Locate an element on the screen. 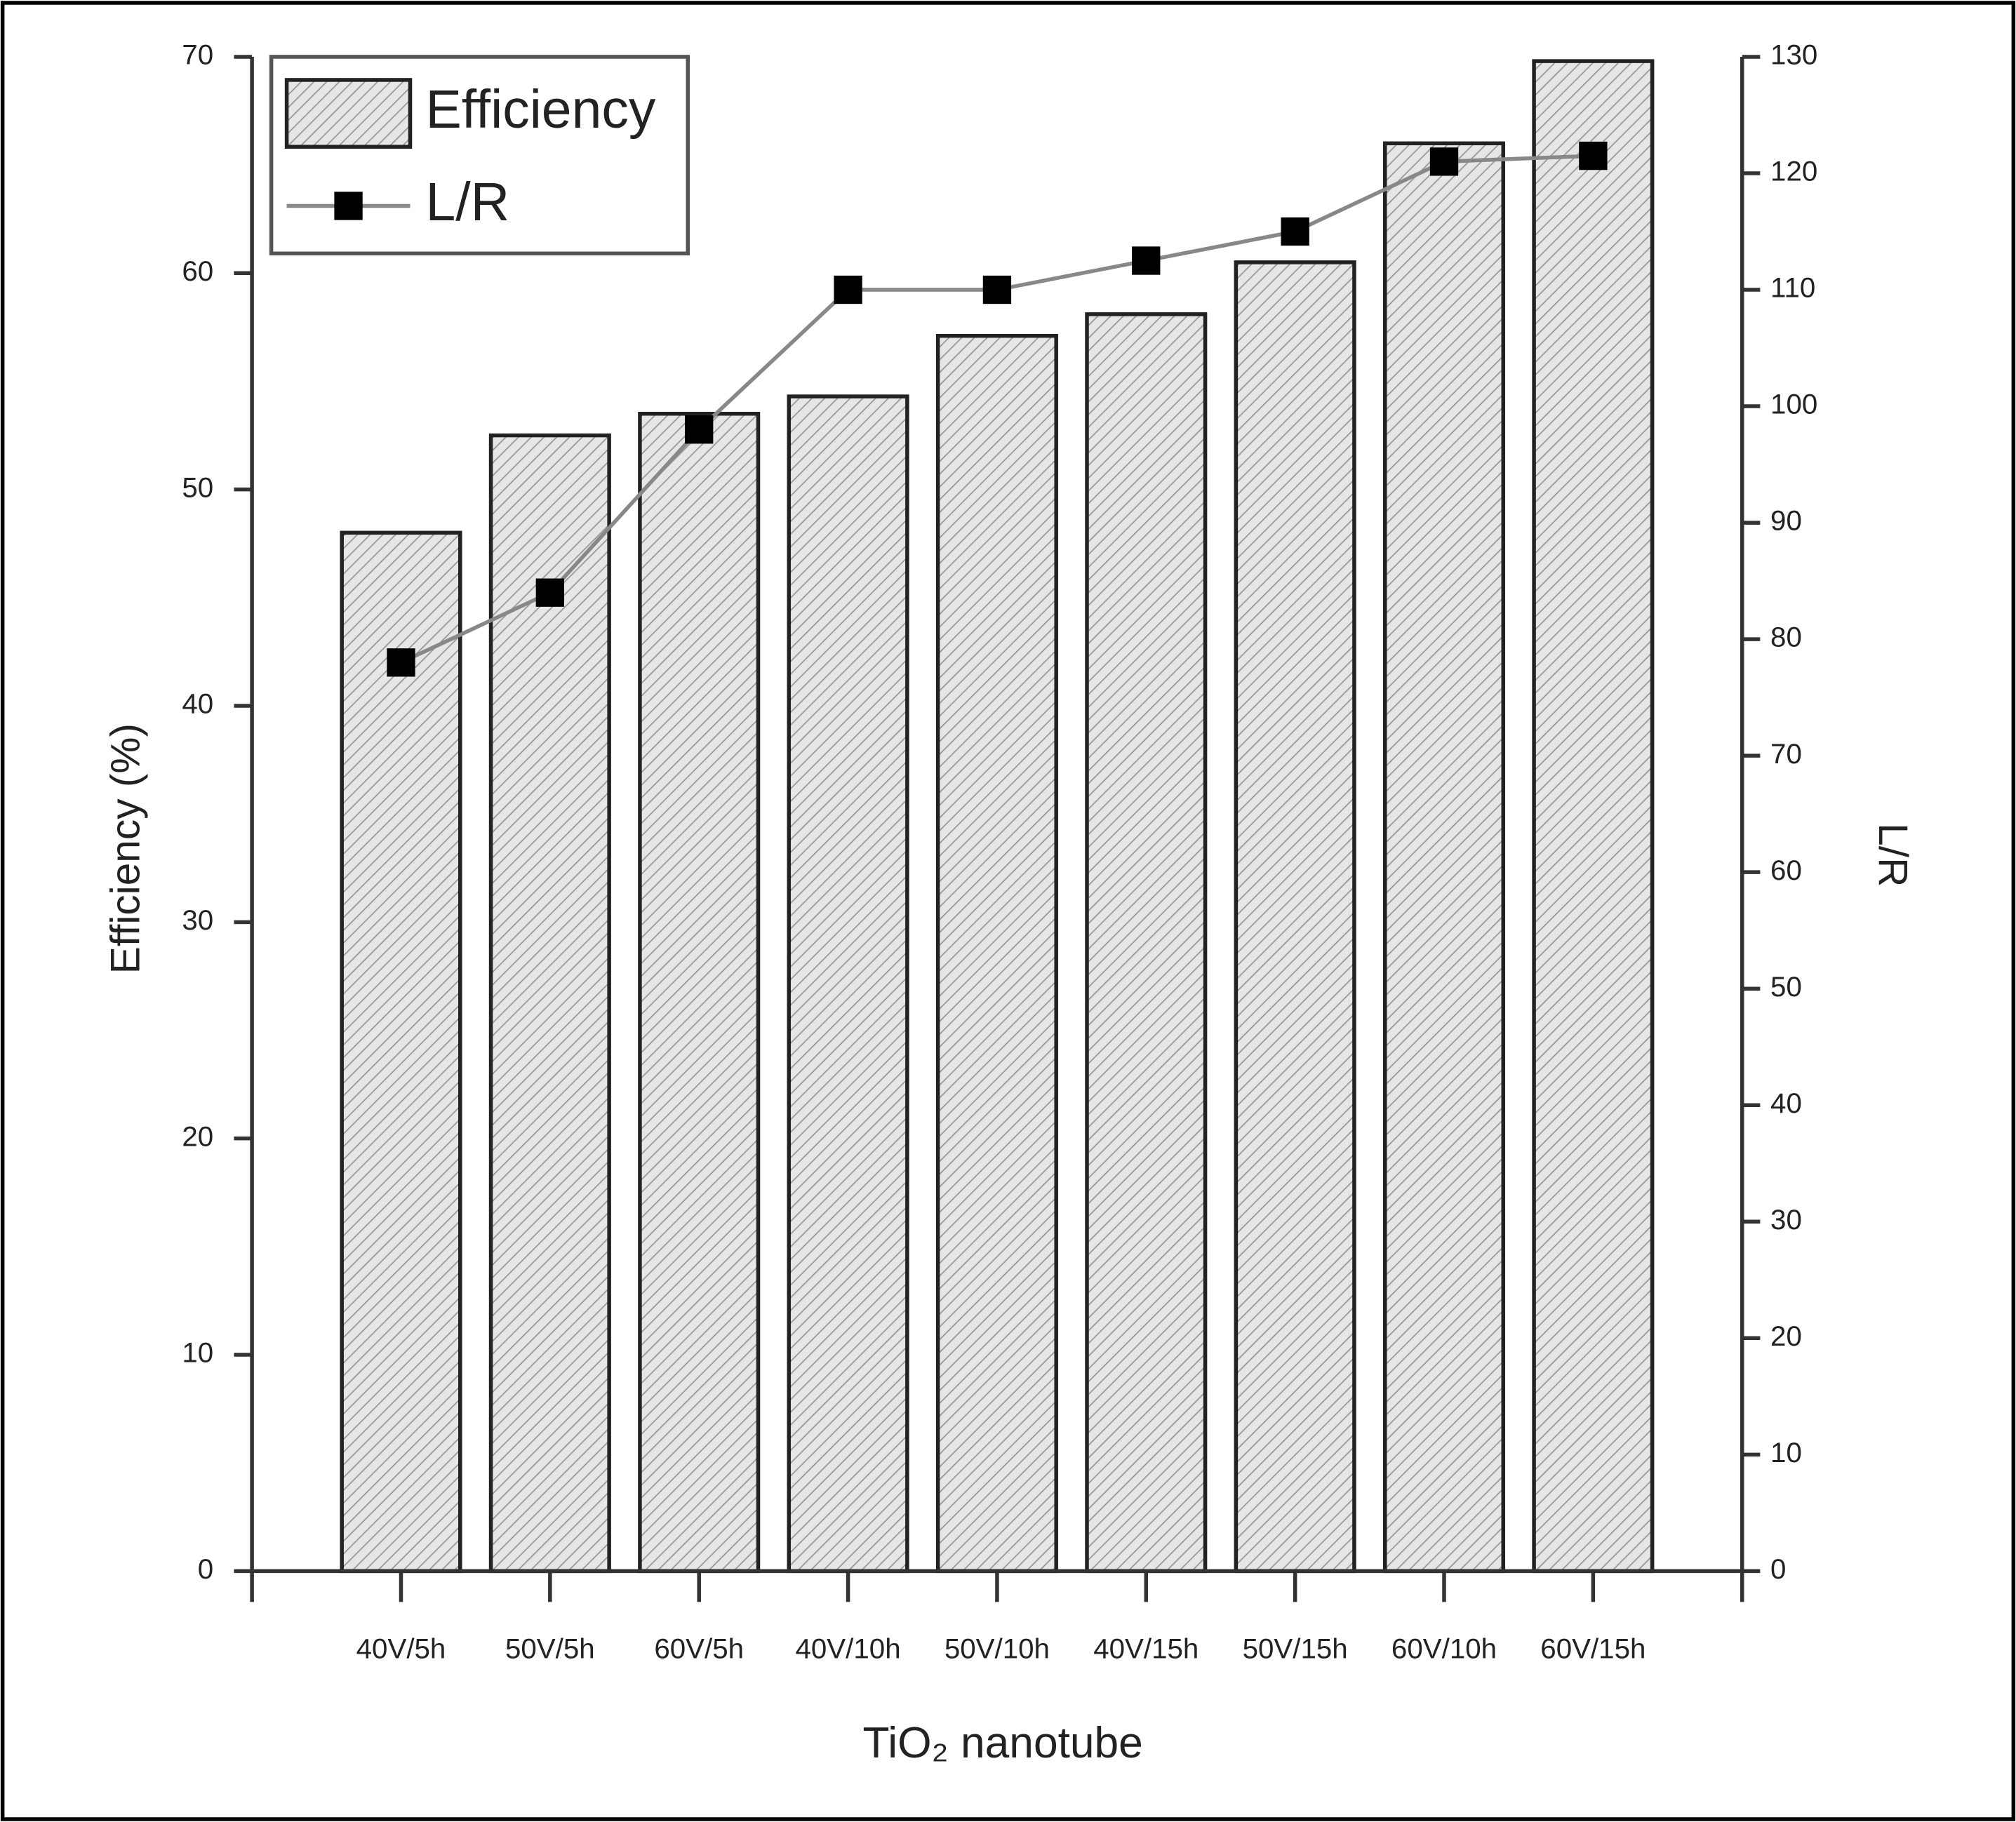  y2-tick-label: 50 is located at coordinates (1786, 987).